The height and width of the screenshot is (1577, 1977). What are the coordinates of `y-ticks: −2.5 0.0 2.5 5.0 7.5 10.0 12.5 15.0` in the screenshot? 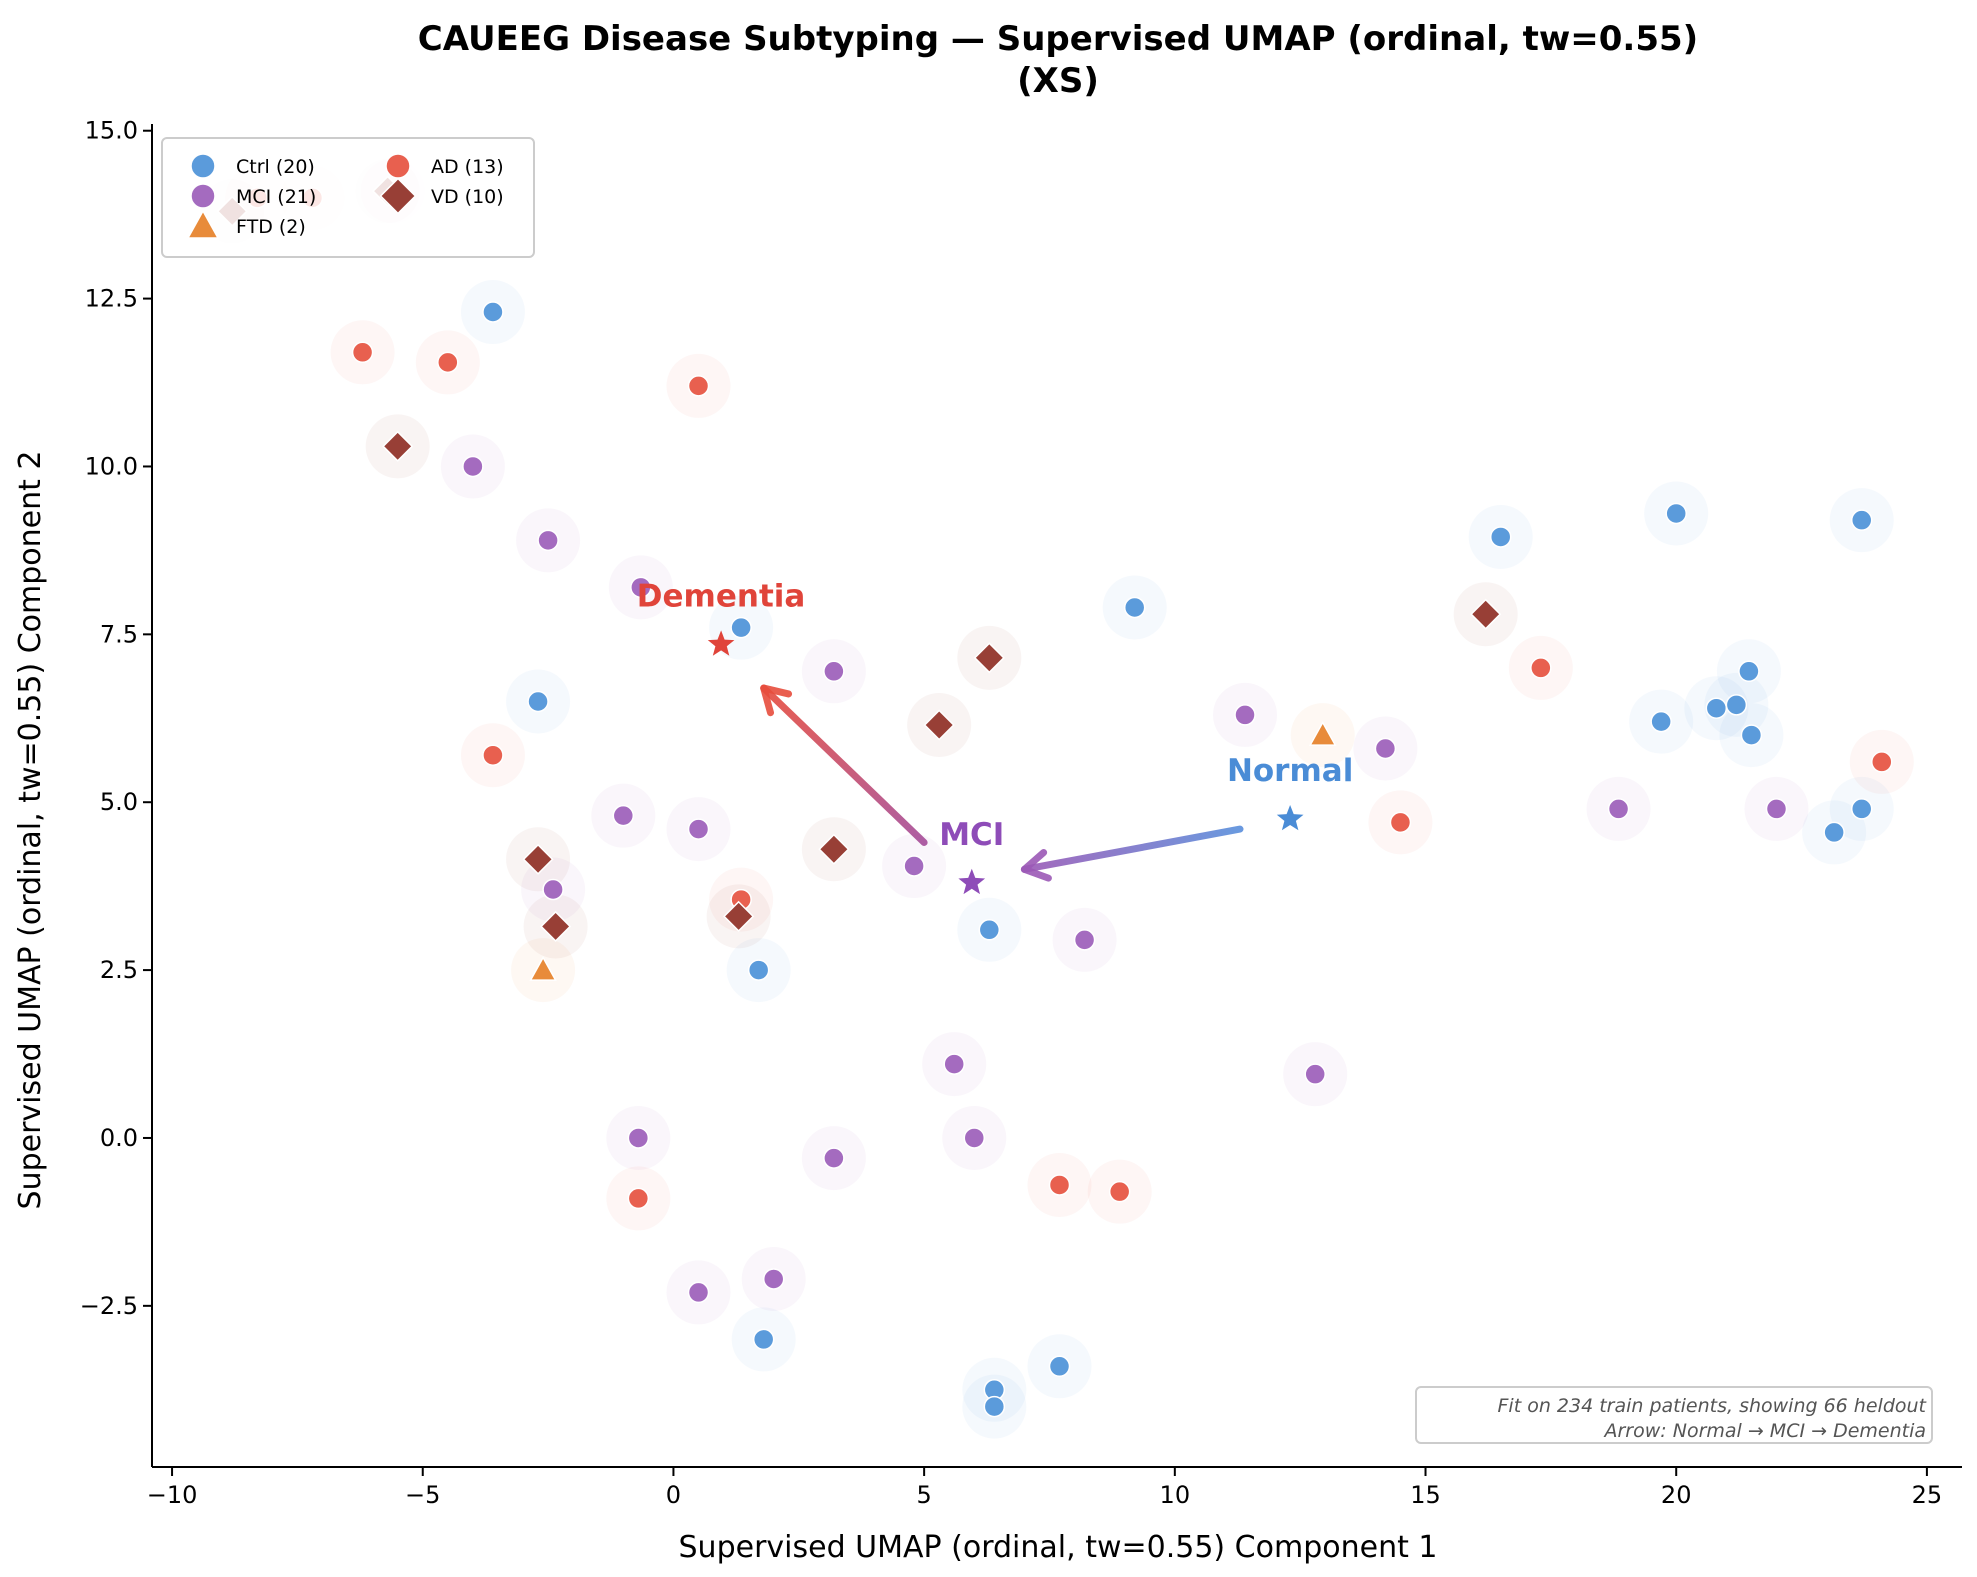 It's located at (116, 718).